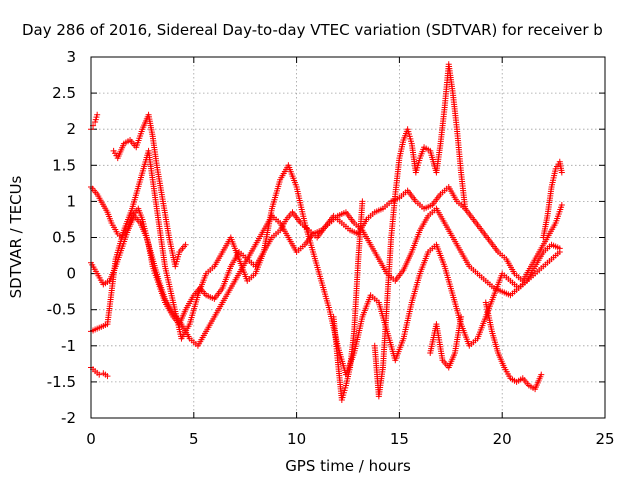 This screenshot has height=480, width=640. I want to click on y-tick-label: 0, so click(71, 274).